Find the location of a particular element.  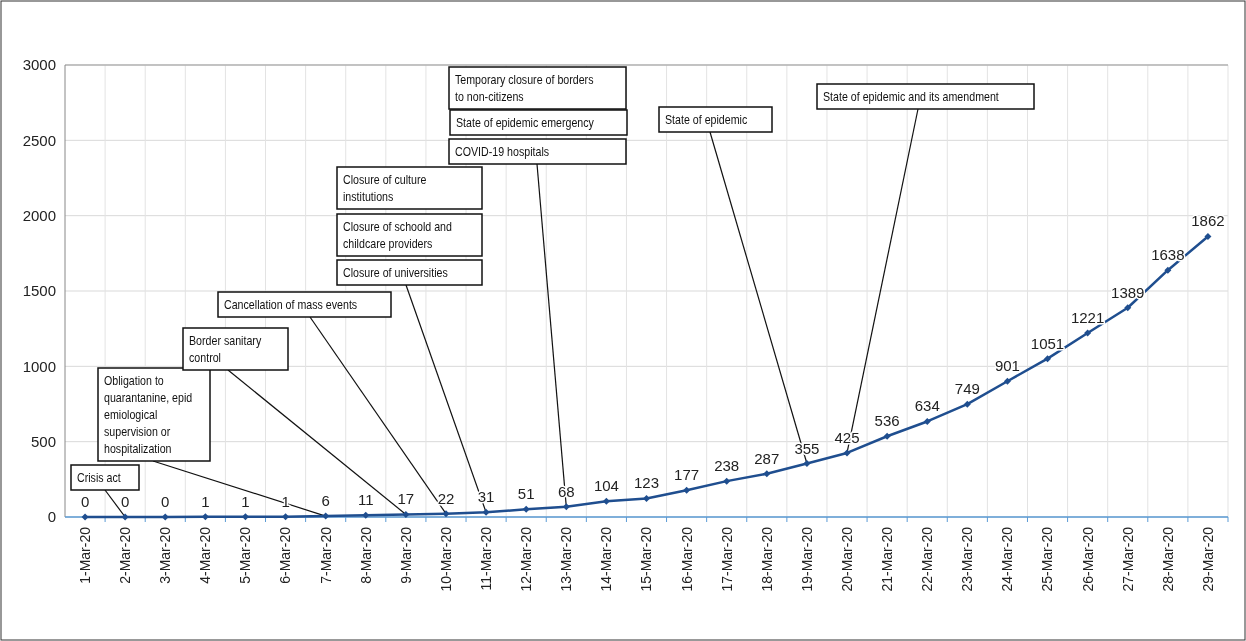

x-tick-label: 27-Mar-20 is located at coordinates (1127, 559).